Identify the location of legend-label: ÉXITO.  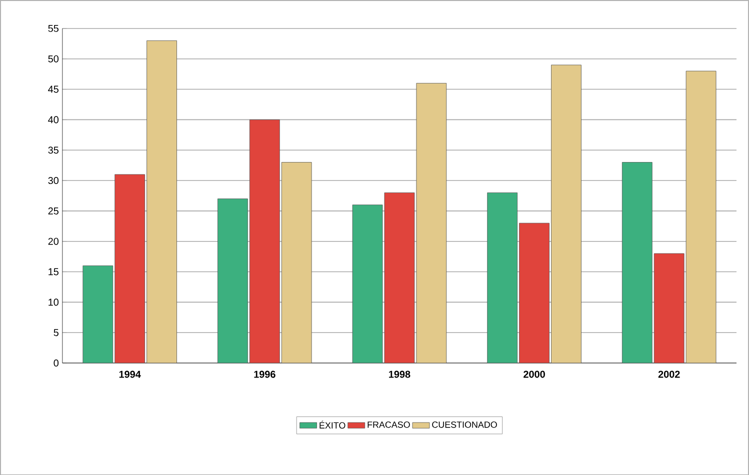
(333, 424).